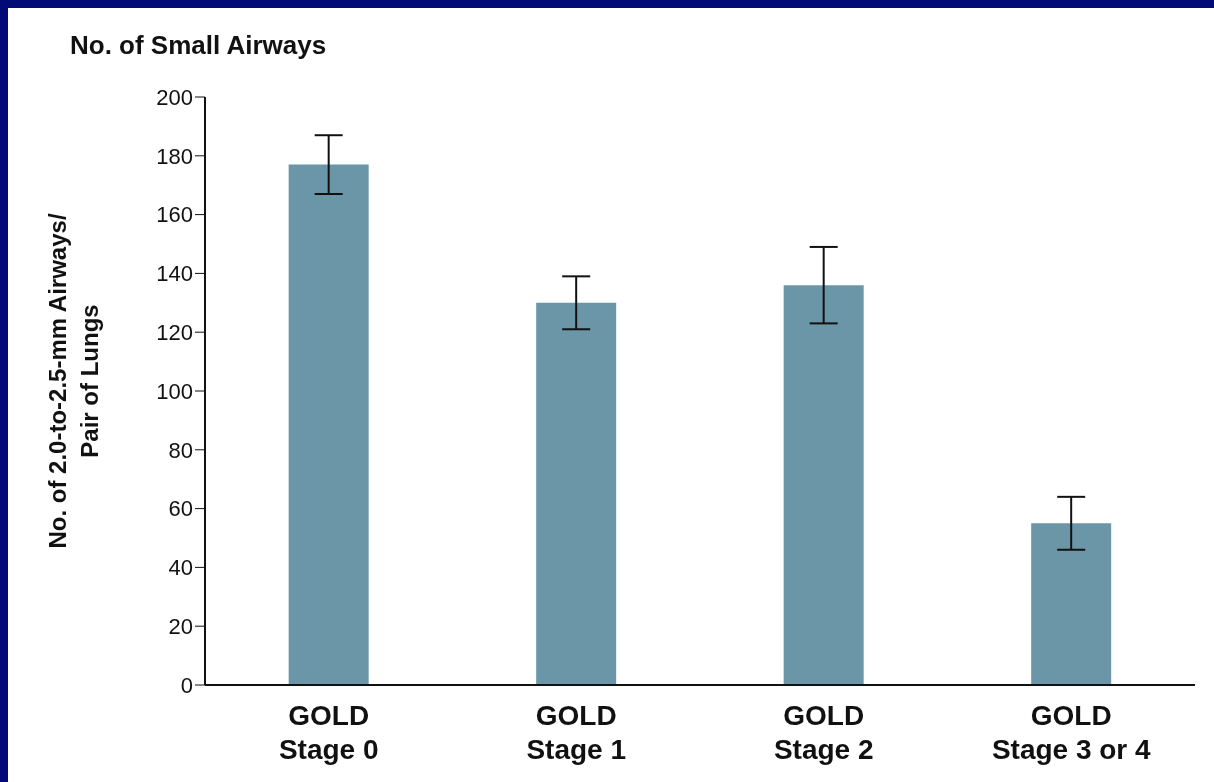 The height and width of the screenshot is (782, 1214). What do you see at coordinates (73, 381) in the screenshot?
I see `y-axis-title: No. of 2.0-to-2.5-mm Airways/ Pair of Lungs` at bounding box center [73, 381].